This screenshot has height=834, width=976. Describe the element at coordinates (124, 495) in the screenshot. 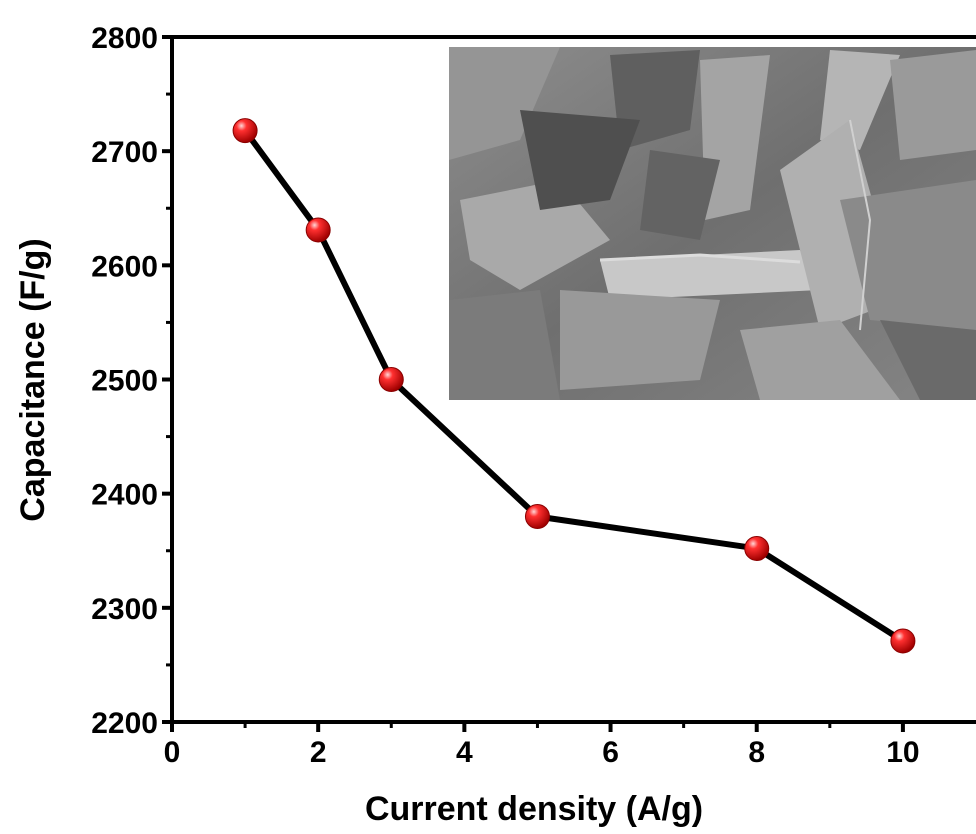

I see `y-tick-label: 2400` at that location.